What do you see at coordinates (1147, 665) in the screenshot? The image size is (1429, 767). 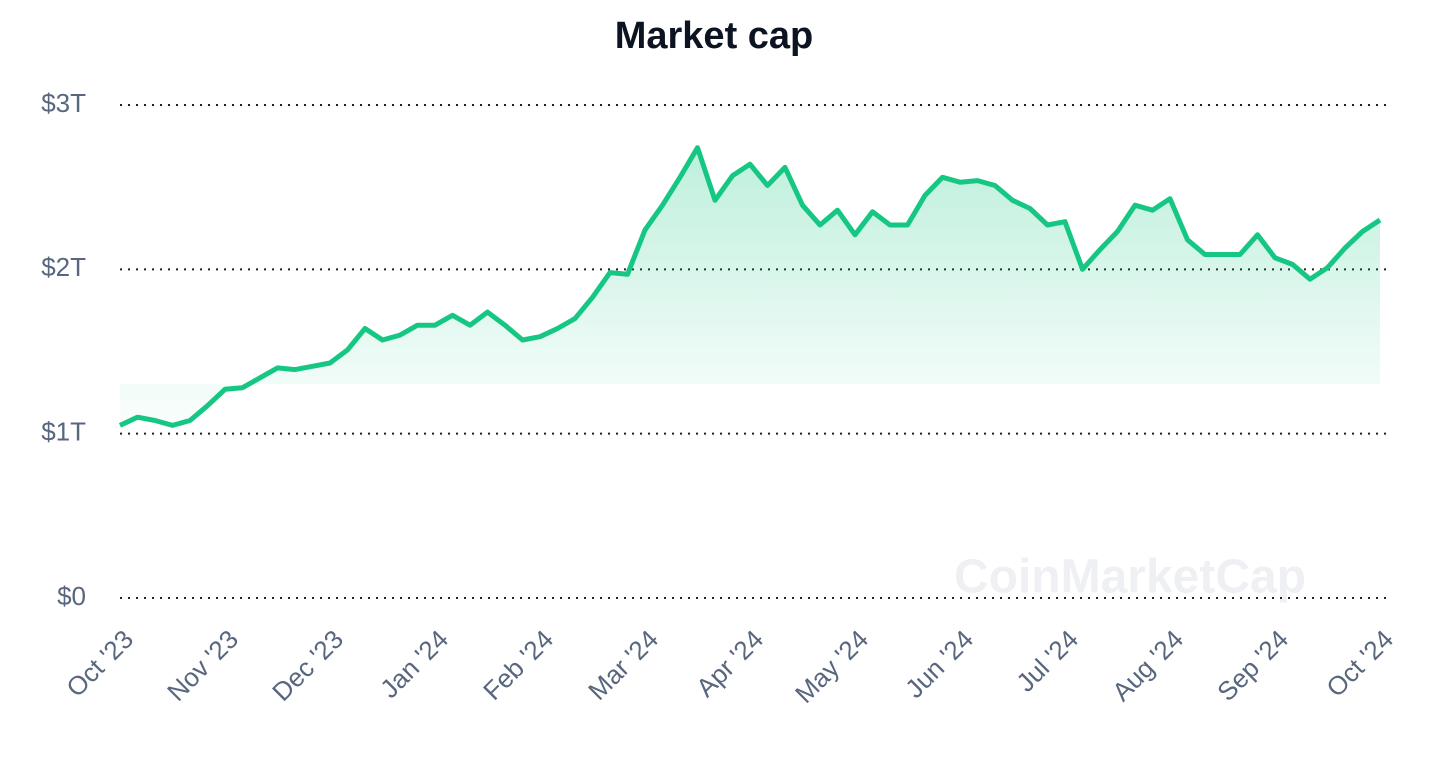 I see `x-tick-label: Aug '24` at bounding box center [1147, 665].